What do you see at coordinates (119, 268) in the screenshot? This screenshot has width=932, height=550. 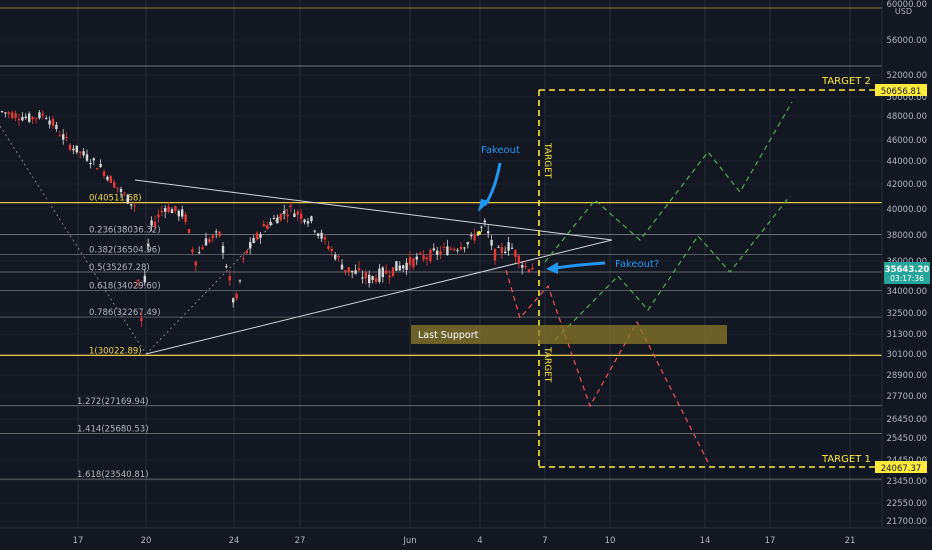 I see `fib-label: 0.5(35267.28)` at bounding box center [119, 268].